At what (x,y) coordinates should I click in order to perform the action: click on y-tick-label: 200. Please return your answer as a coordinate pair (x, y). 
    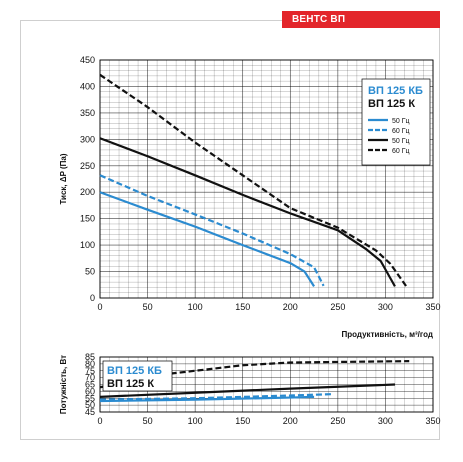
    Looking at the image, I should click on (87, 192).